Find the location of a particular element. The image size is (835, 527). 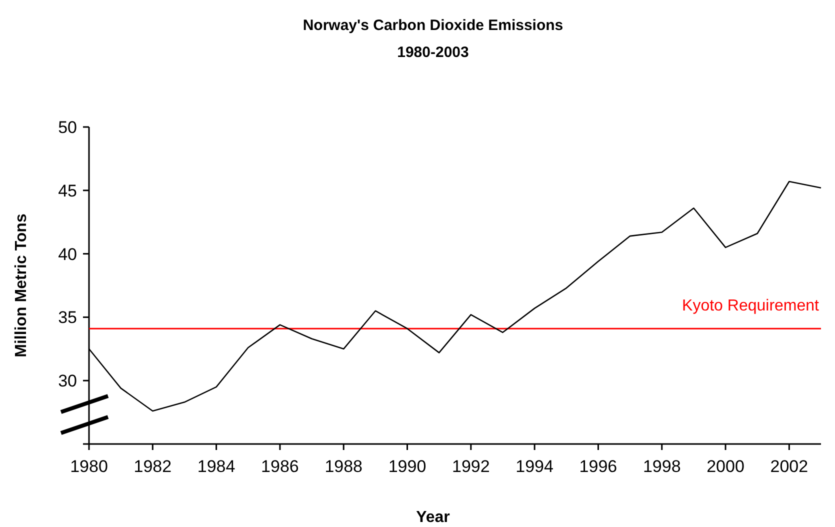

chart-title: Norway's Carbon Dioxide Emissions is located at coordinates (433, 25).